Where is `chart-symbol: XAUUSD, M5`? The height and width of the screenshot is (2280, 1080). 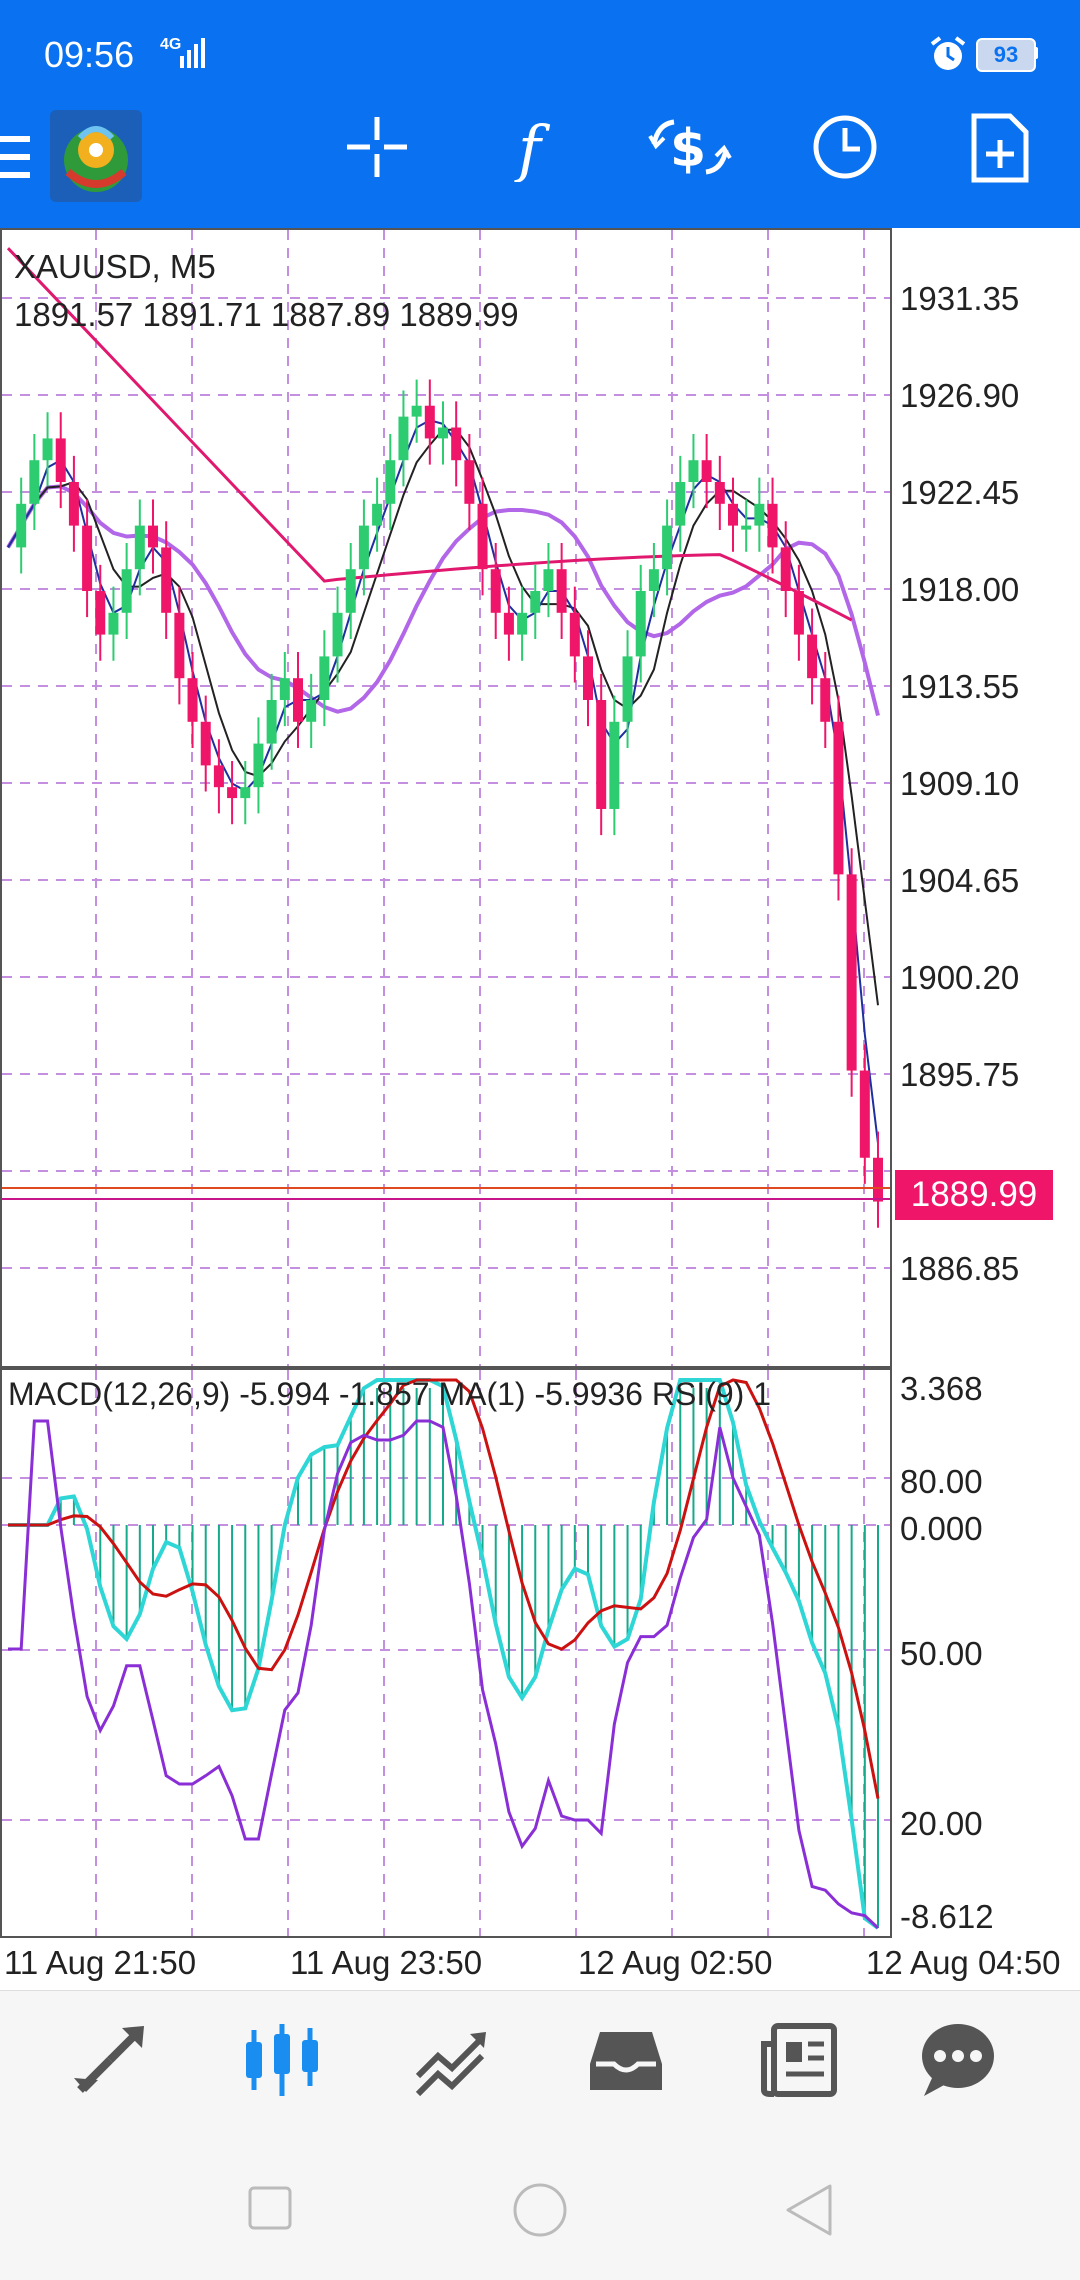
chart-symbol: XAUUSD, M5 is located at coordinates (115, 266).